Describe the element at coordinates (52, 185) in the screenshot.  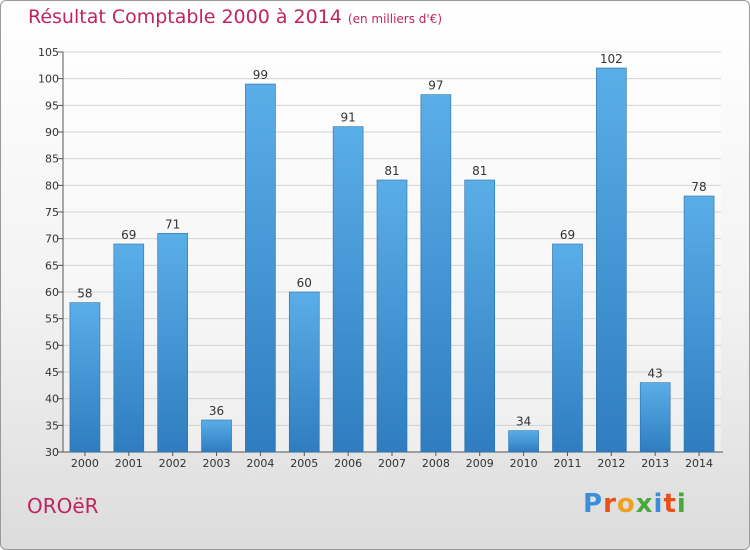
I see `y-tick-label: 80` at that location.